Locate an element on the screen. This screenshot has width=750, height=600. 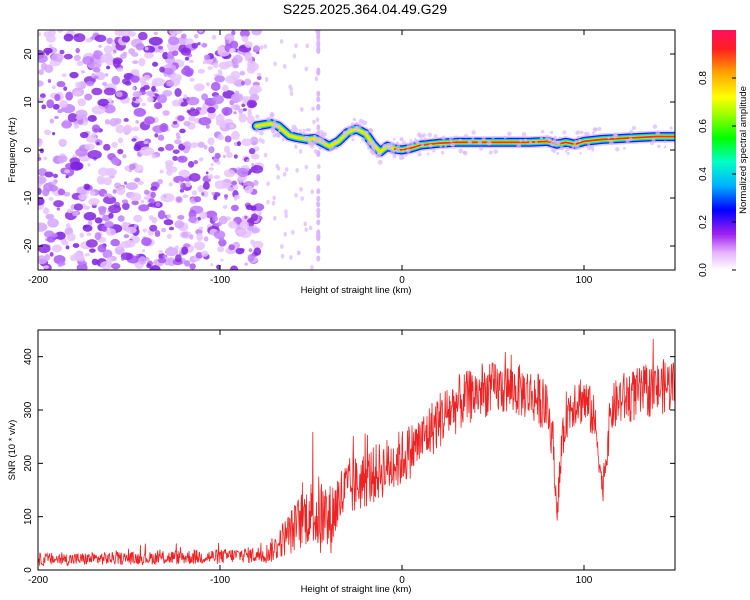
track-core-segment is located at coordinates (416, 146).